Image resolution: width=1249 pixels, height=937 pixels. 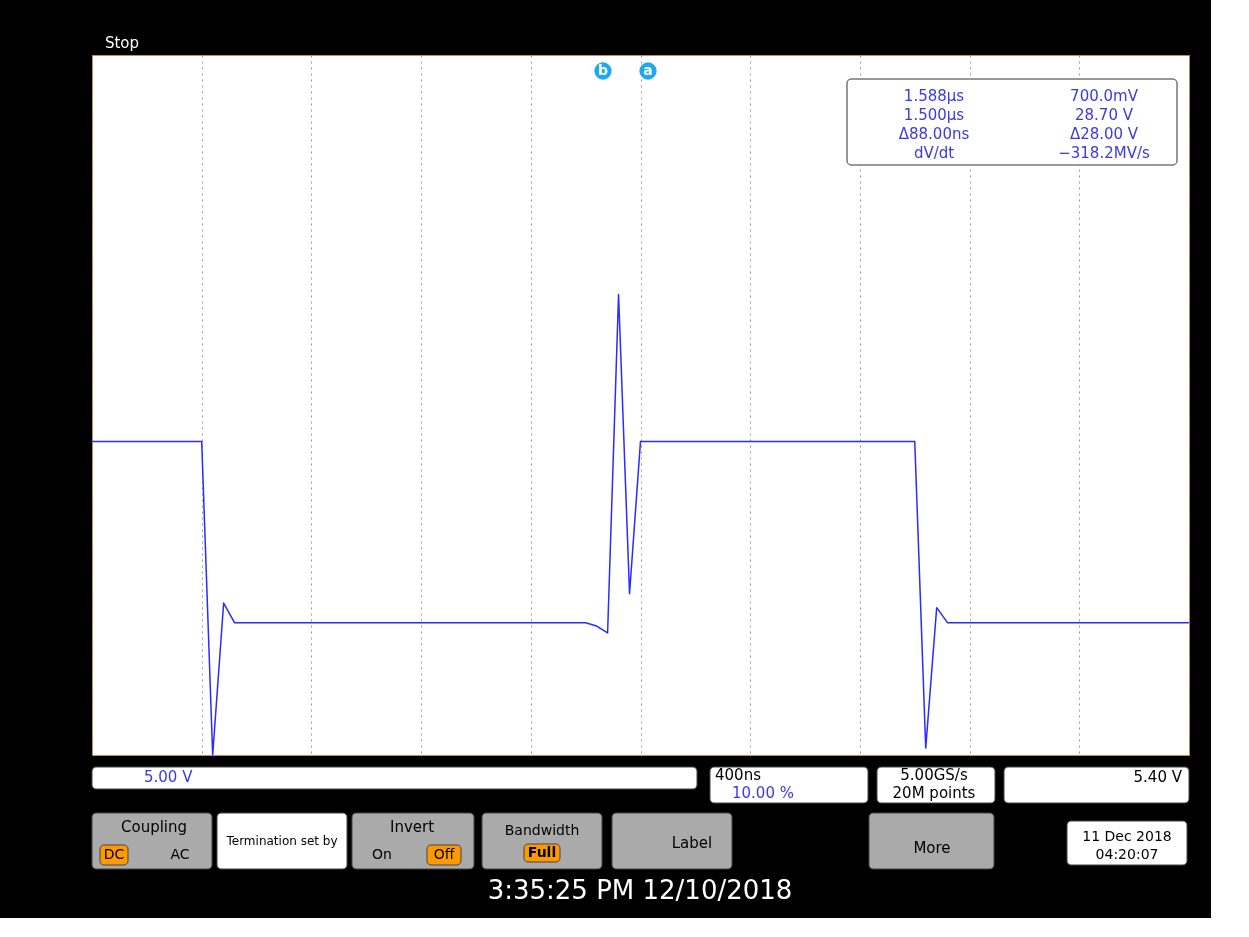 I want to click on text: DC, so click(x=114, y=854).